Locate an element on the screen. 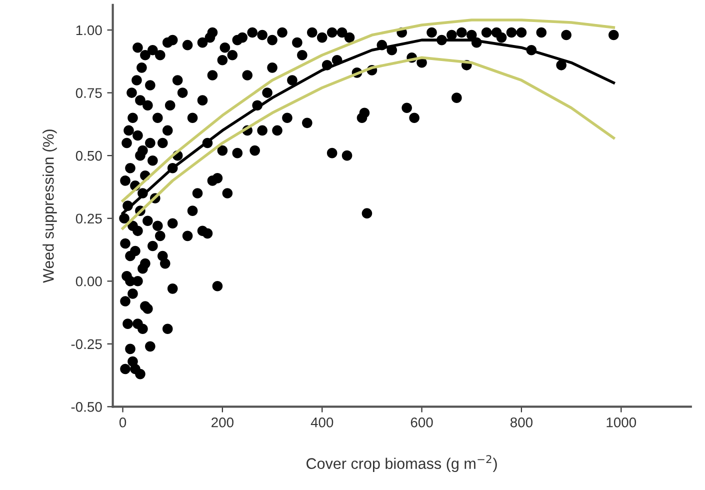  x-tick-label: 200 is located at coordinates (223, 422).